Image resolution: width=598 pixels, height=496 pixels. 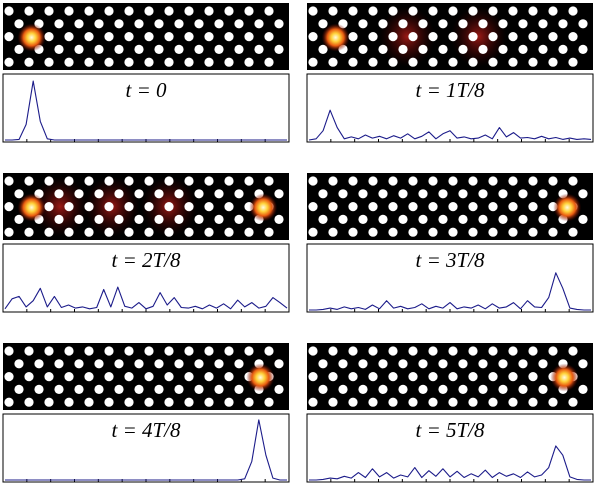 What do you see at coordinates (450, 260) in the screenshot?
I see `time-label: t = 3T/8` at bounding box center [450, 260].